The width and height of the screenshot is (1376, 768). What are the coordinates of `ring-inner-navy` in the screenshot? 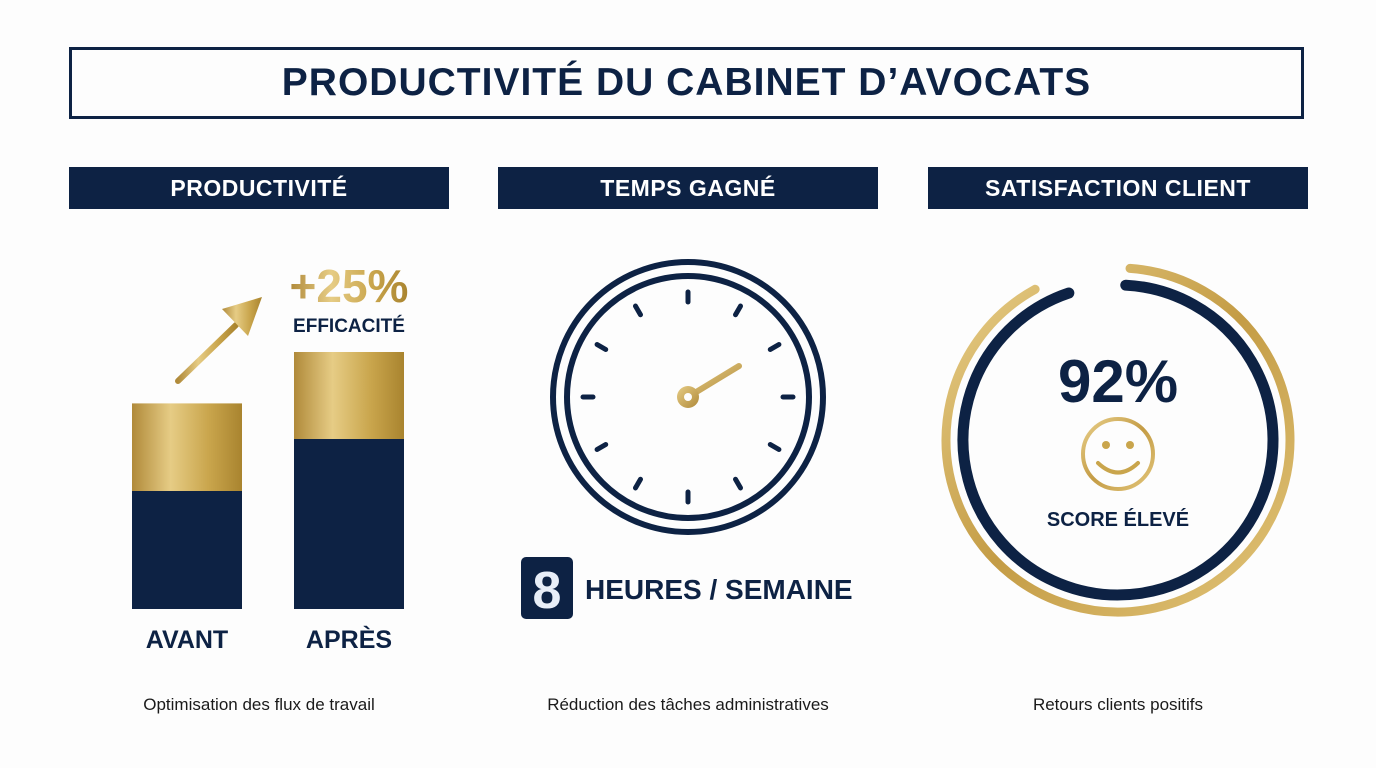 It's located at (1118, 440).